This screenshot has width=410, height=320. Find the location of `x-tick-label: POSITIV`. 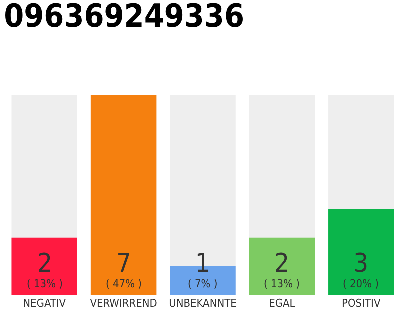

x-tick-label: POSITIV is located at coordinates (361, 303).